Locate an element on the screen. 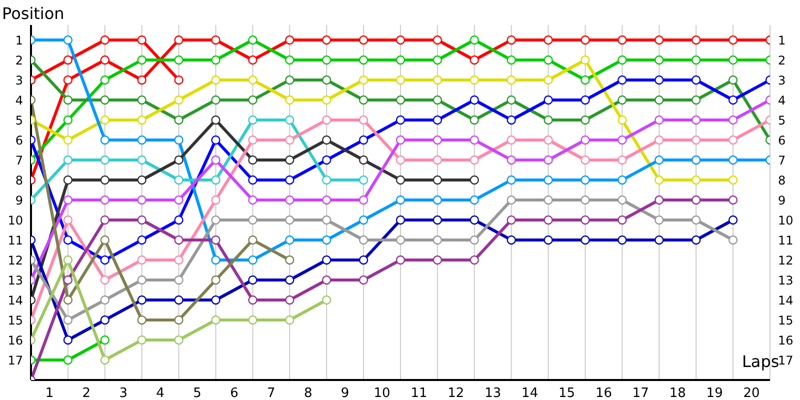  x-tick-label: 6 is located at coordinates (234, 393).